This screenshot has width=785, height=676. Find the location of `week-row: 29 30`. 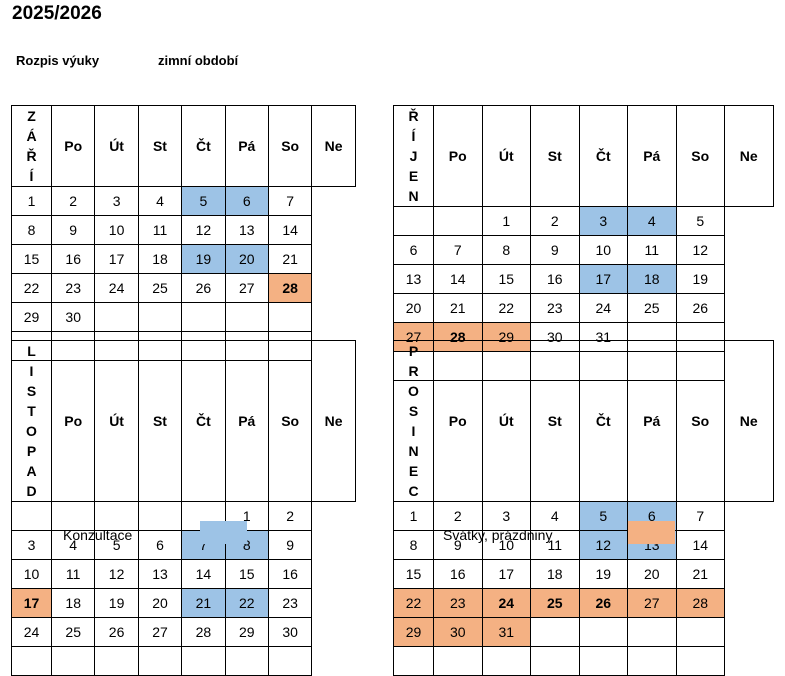

week-row: 29 30 is located at coordinates (183, 317).